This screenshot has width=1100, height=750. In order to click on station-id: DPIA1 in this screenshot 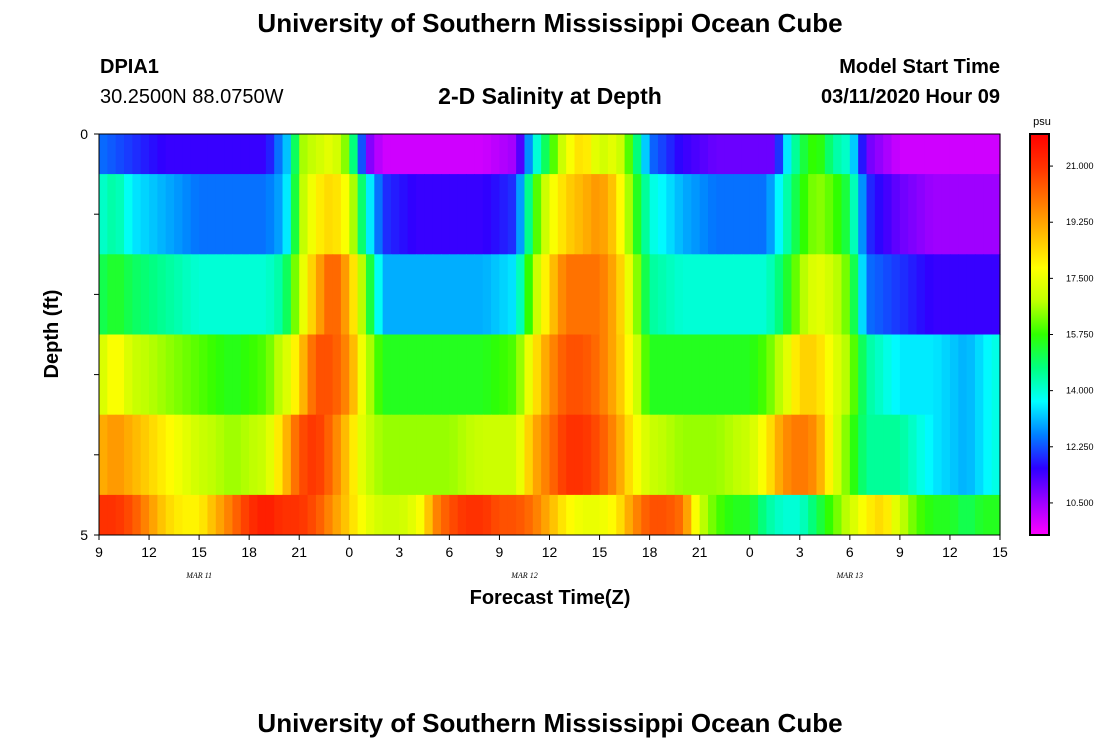, I will do `click(129, 67)`.